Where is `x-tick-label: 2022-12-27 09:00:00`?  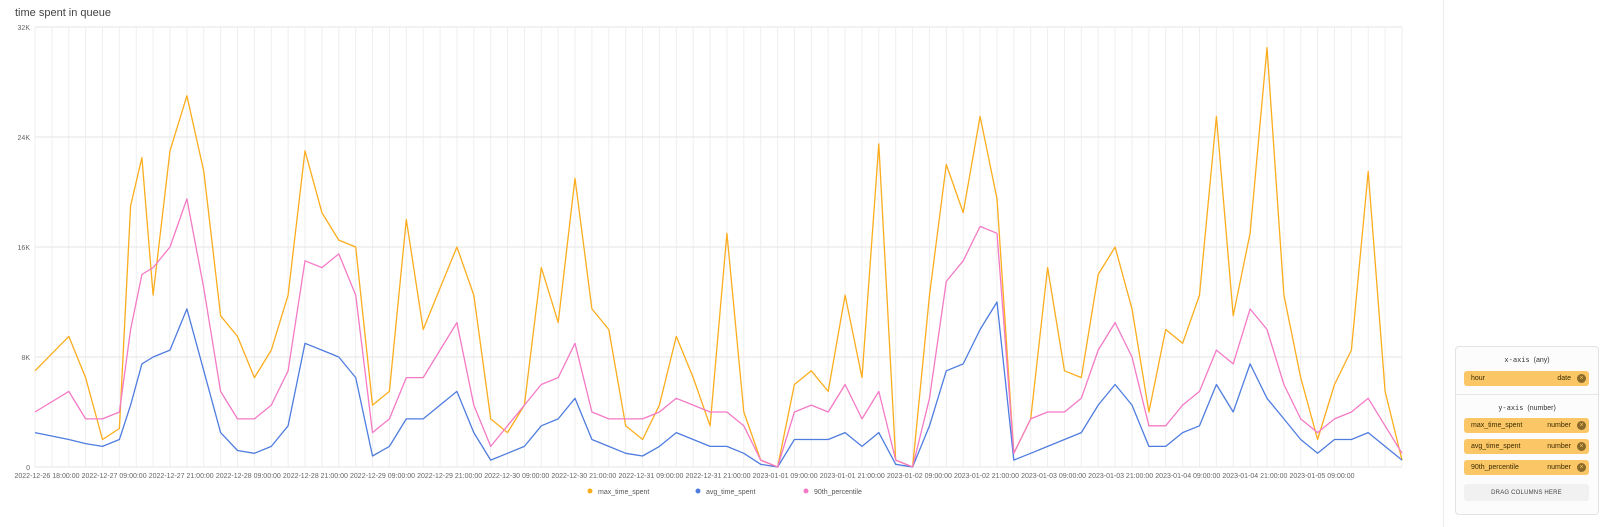 x-tick-label: 2022-12-27 09:00:00 is located at coordinates (114, 476).